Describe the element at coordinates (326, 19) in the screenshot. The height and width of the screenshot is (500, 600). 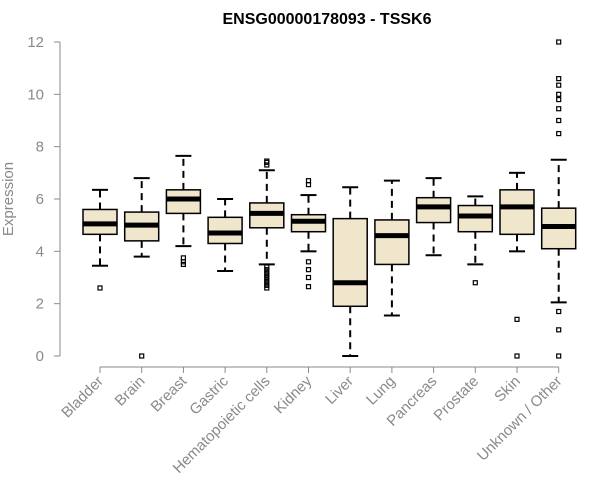
I see `chart-title: ENSG00000178093 - TSSK6` at that location.